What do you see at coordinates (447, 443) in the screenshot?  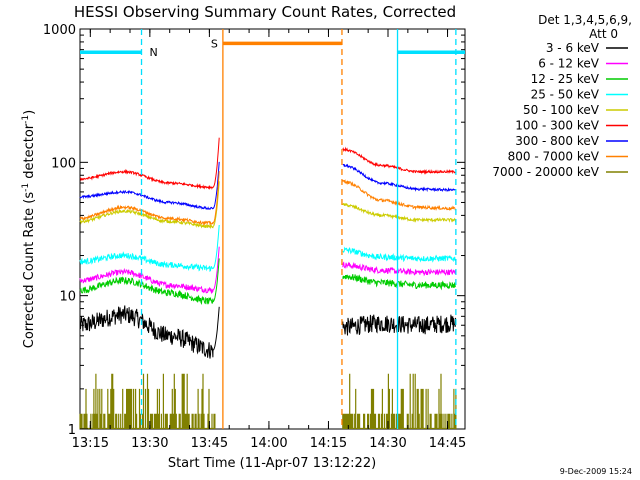 I see `x-tick-label: 14:45` at bounding box center [447, 443].